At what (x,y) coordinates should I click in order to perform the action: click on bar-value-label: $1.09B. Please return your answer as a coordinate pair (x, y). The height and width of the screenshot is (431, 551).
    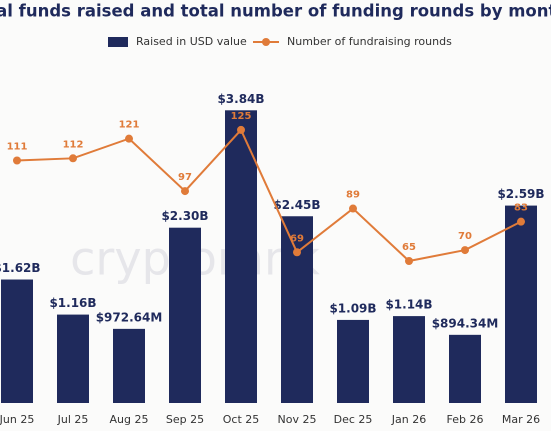
    Looking at the image, I should click on (352, 308).